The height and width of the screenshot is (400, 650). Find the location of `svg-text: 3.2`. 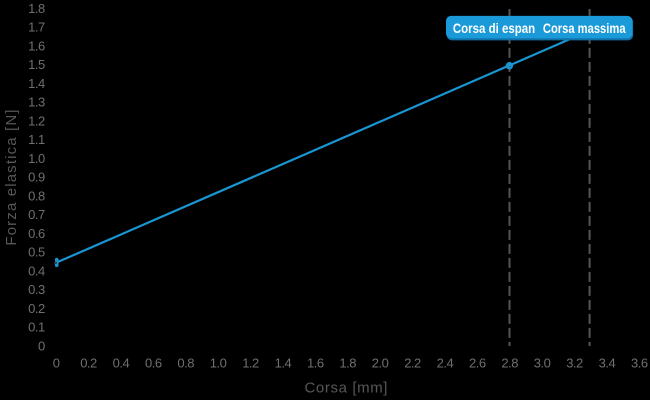

svg-text: 3.2 is located at coordinates (574, 362).